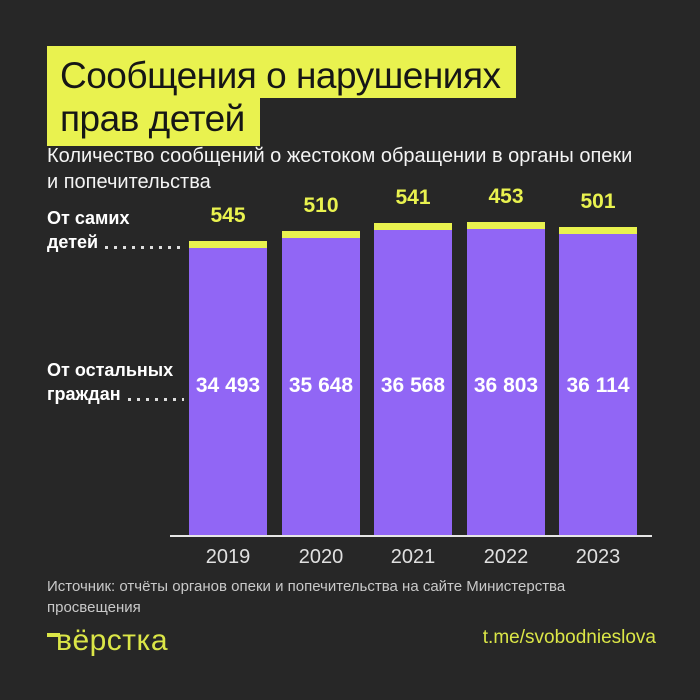 The height and width of the screenshot is (700, 700). I want to click on series-label-children-line2: детей, so click(73, 242).